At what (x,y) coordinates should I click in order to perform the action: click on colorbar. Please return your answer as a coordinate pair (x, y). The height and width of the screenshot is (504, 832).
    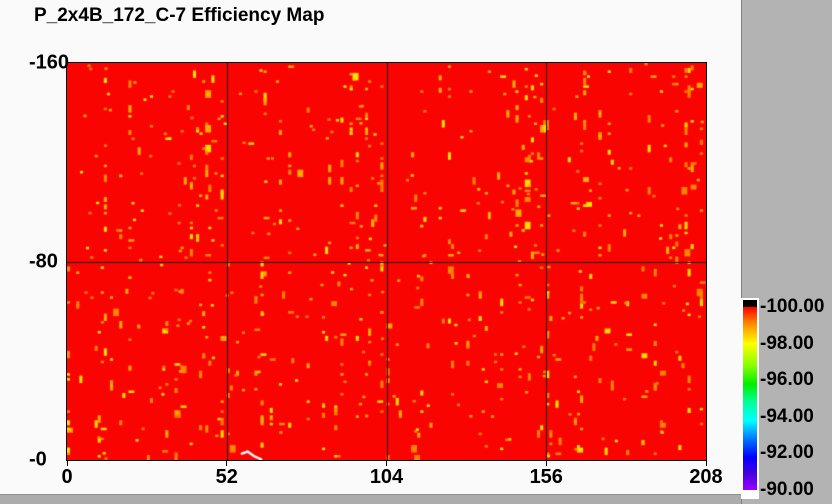
    Looking at the image, I should click on (750, 398).